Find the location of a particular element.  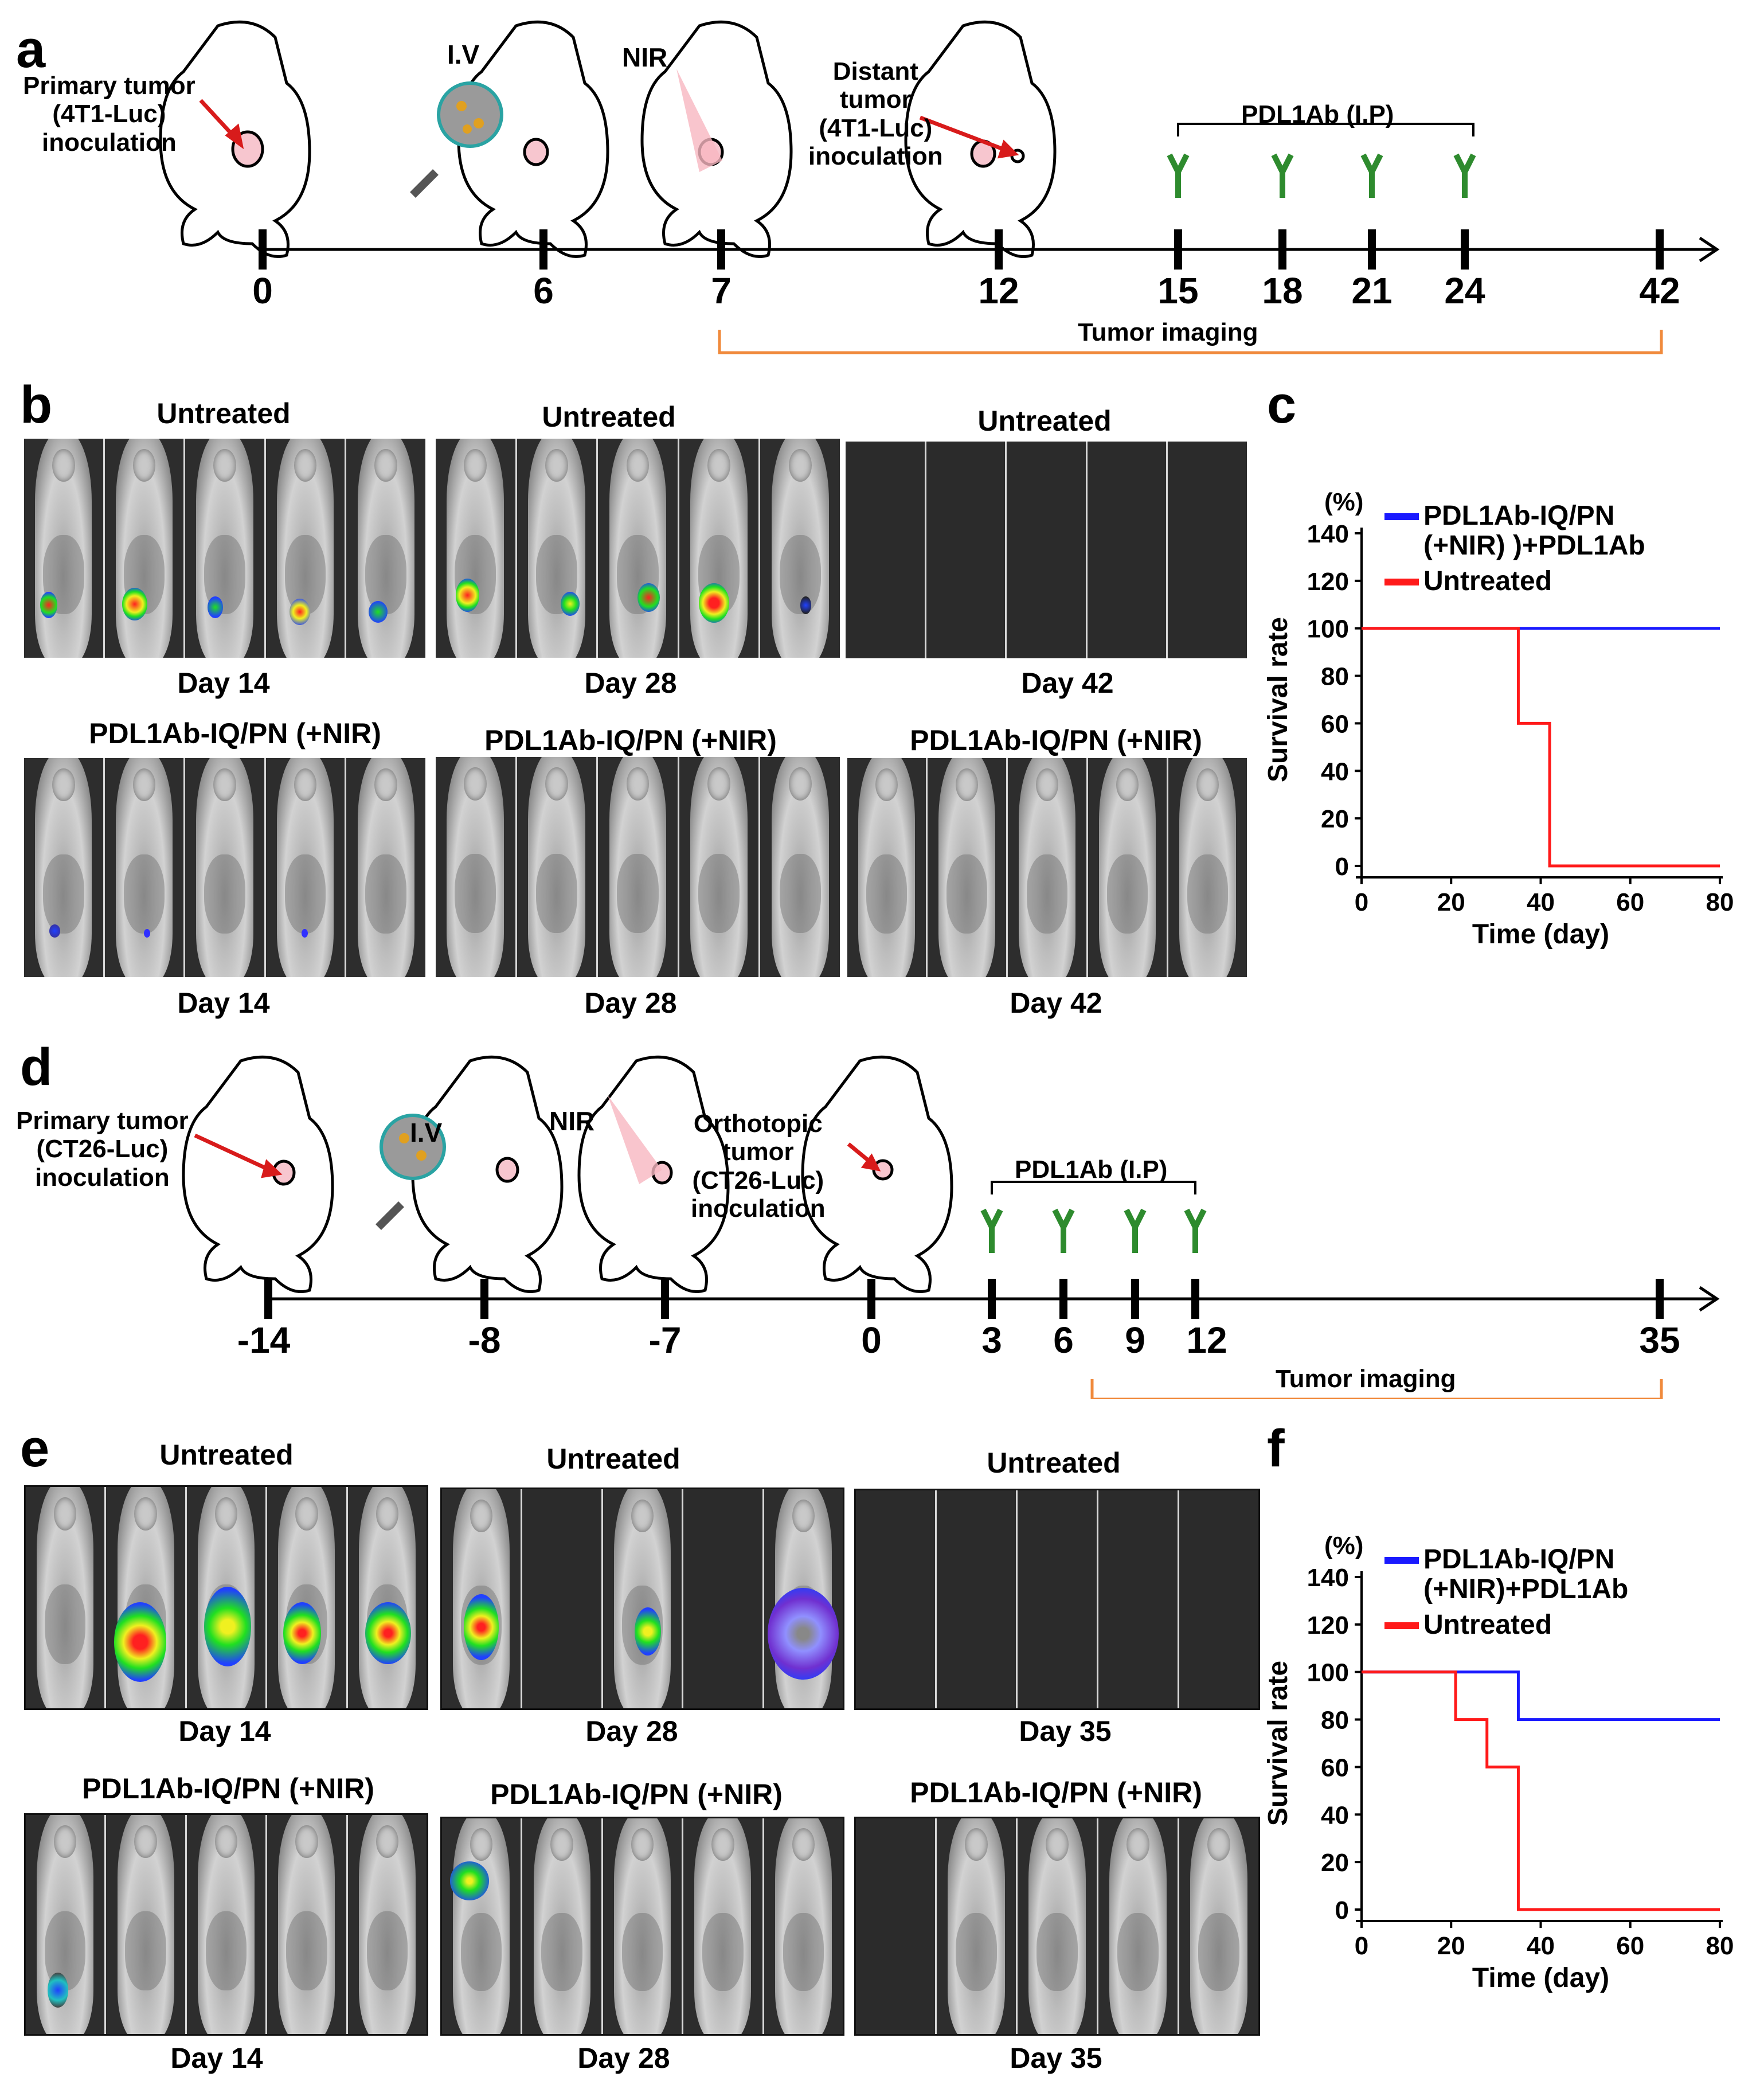

imaging-panel-b-treated-d28 is located at coordinates (638, 867).